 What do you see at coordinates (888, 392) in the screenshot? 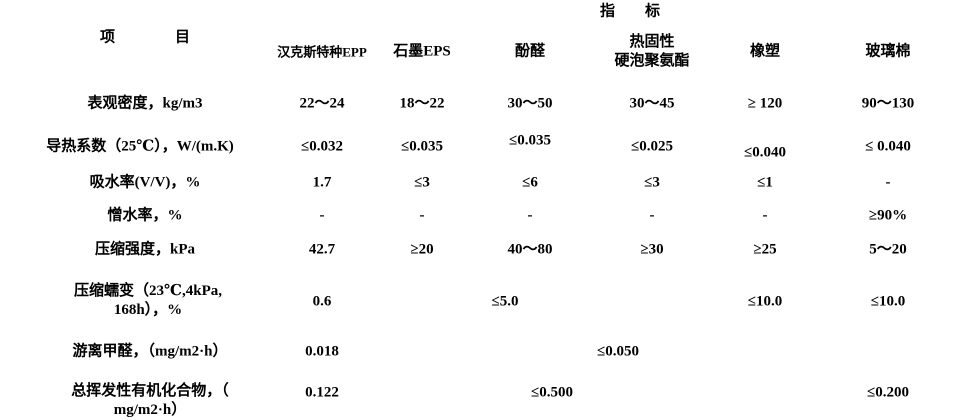
I see `cell-value: ≤0.200` at bounding box center [888, 392].